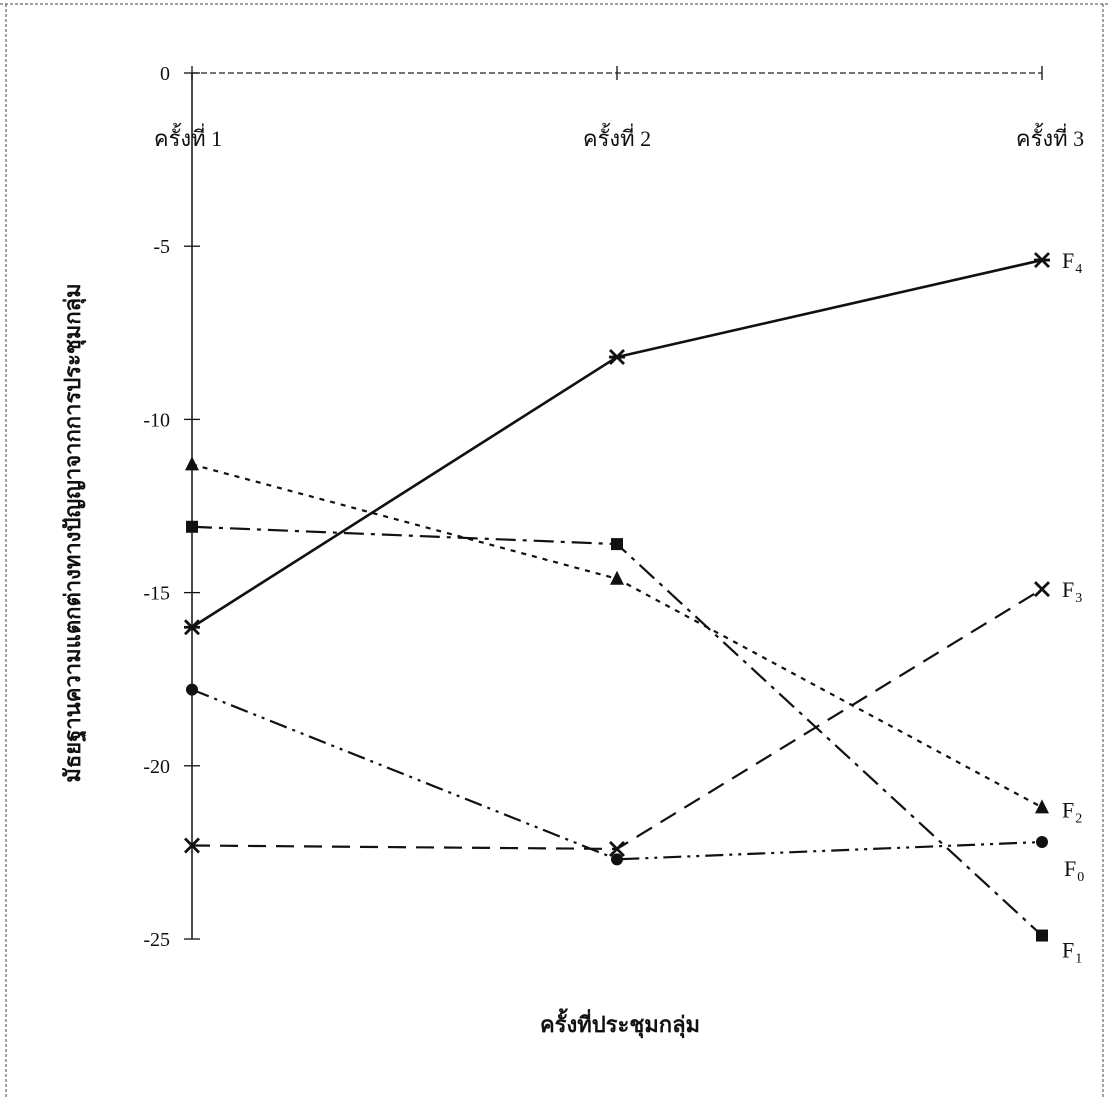 The width and height of the screenshot is (1109, 1098). I want to click on x-tick-label: ครั้งที่ 3, so click(1050, 137).